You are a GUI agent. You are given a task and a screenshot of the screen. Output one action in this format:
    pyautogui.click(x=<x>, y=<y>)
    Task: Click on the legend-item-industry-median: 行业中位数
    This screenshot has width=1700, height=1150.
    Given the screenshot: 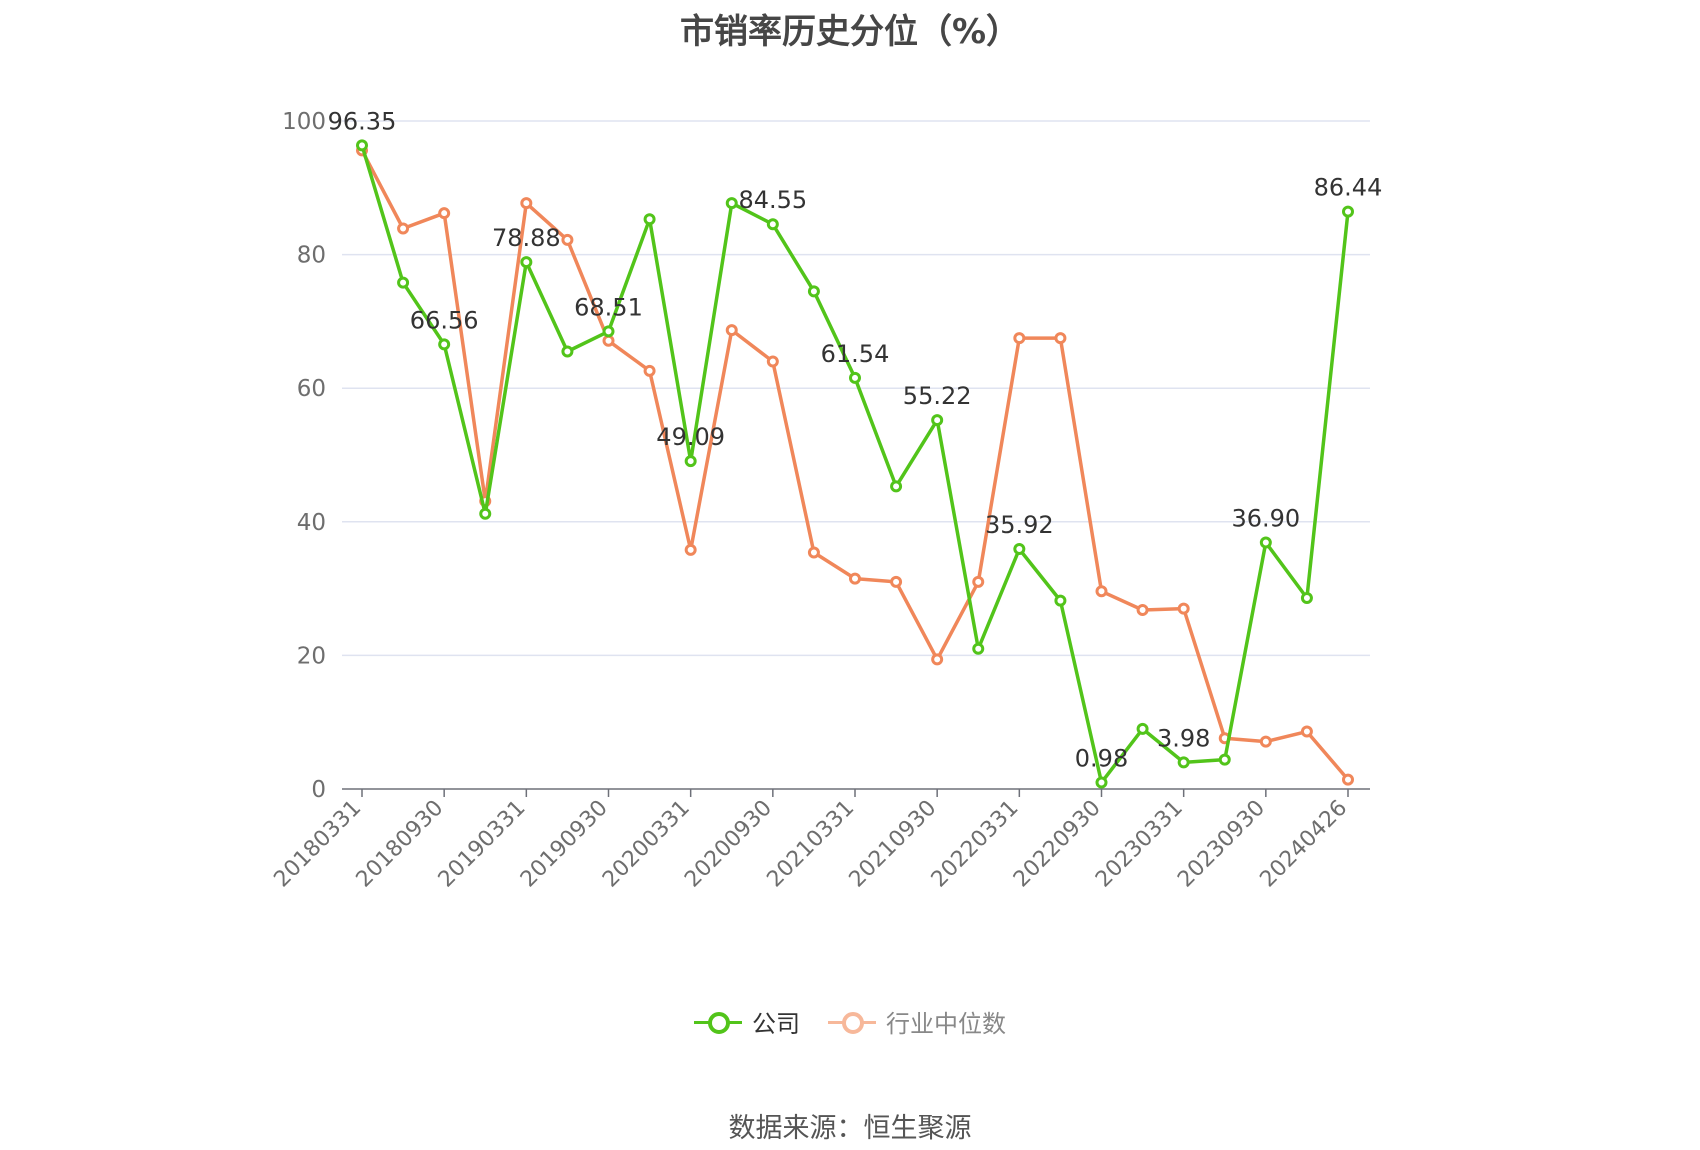 What is the action you would take?
    pyautogui.click(x=917, y=1021)
    